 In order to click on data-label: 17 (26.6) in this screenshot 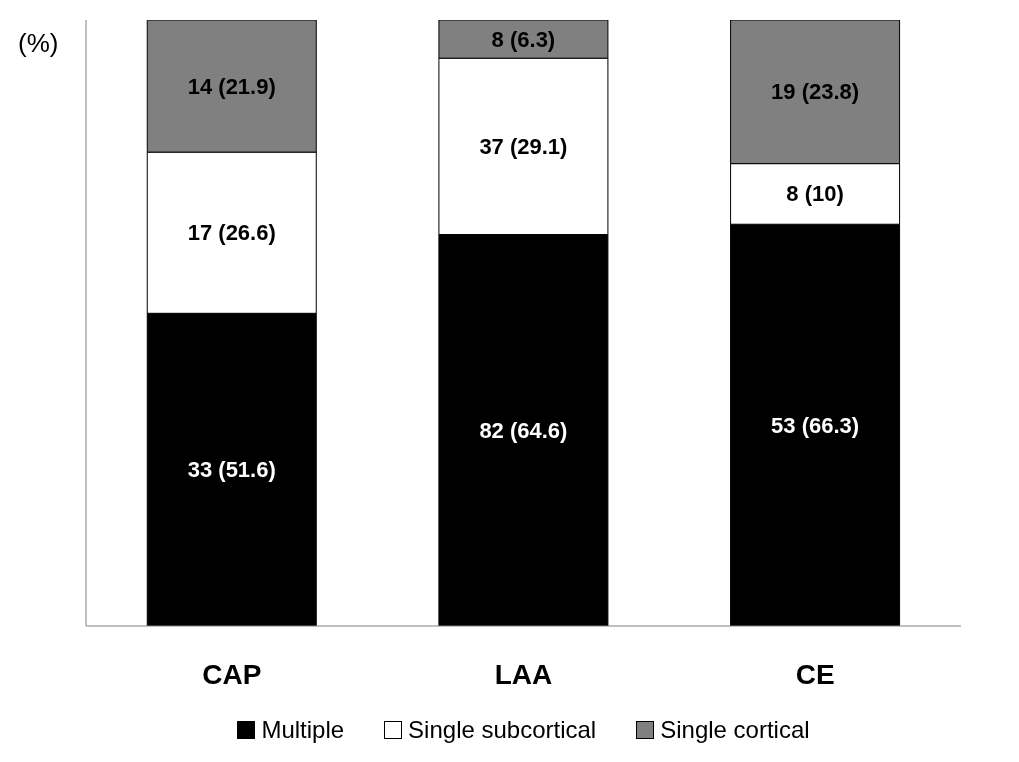, I will do `click(231, 233)`.